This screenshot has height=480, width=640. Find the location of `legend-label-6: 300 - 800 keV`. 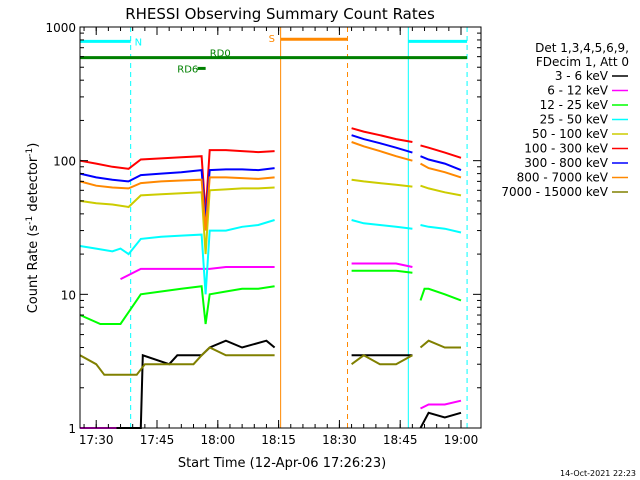

legend-label-6: 300 - 800 keV is located at coordinates (566, 163).